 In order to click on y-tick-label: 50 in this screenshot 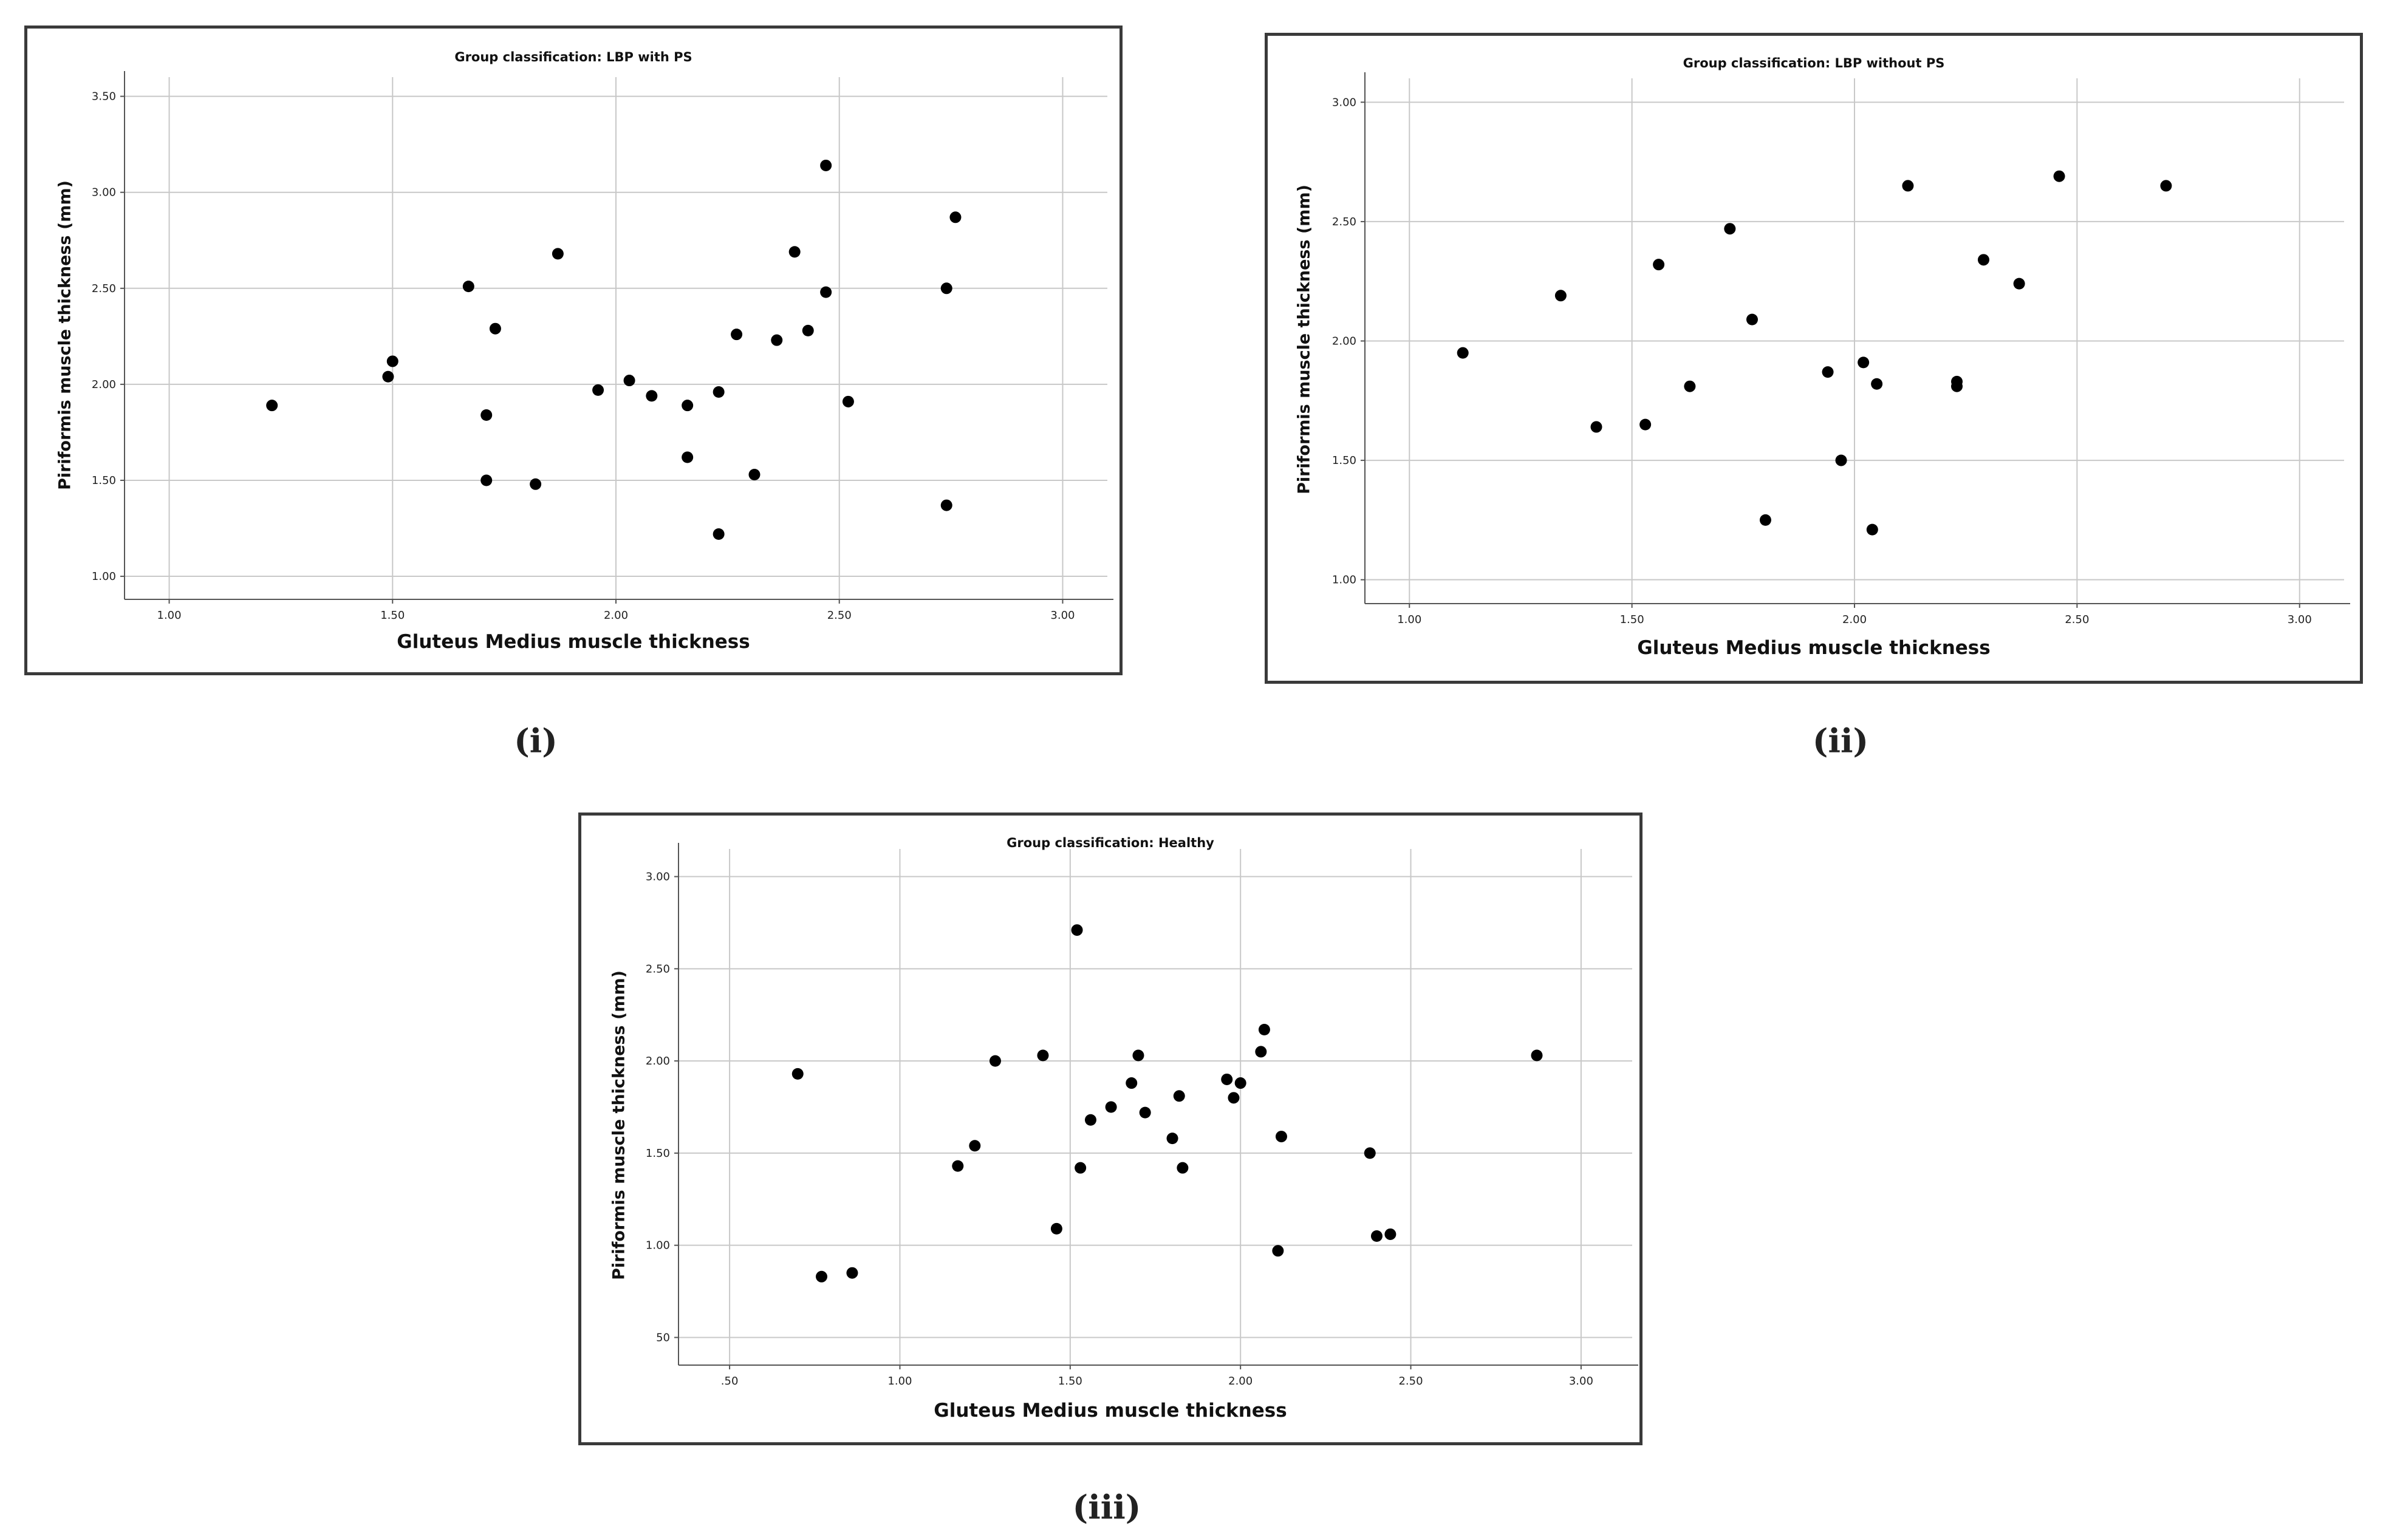, I will do `click(663, 1338)`.